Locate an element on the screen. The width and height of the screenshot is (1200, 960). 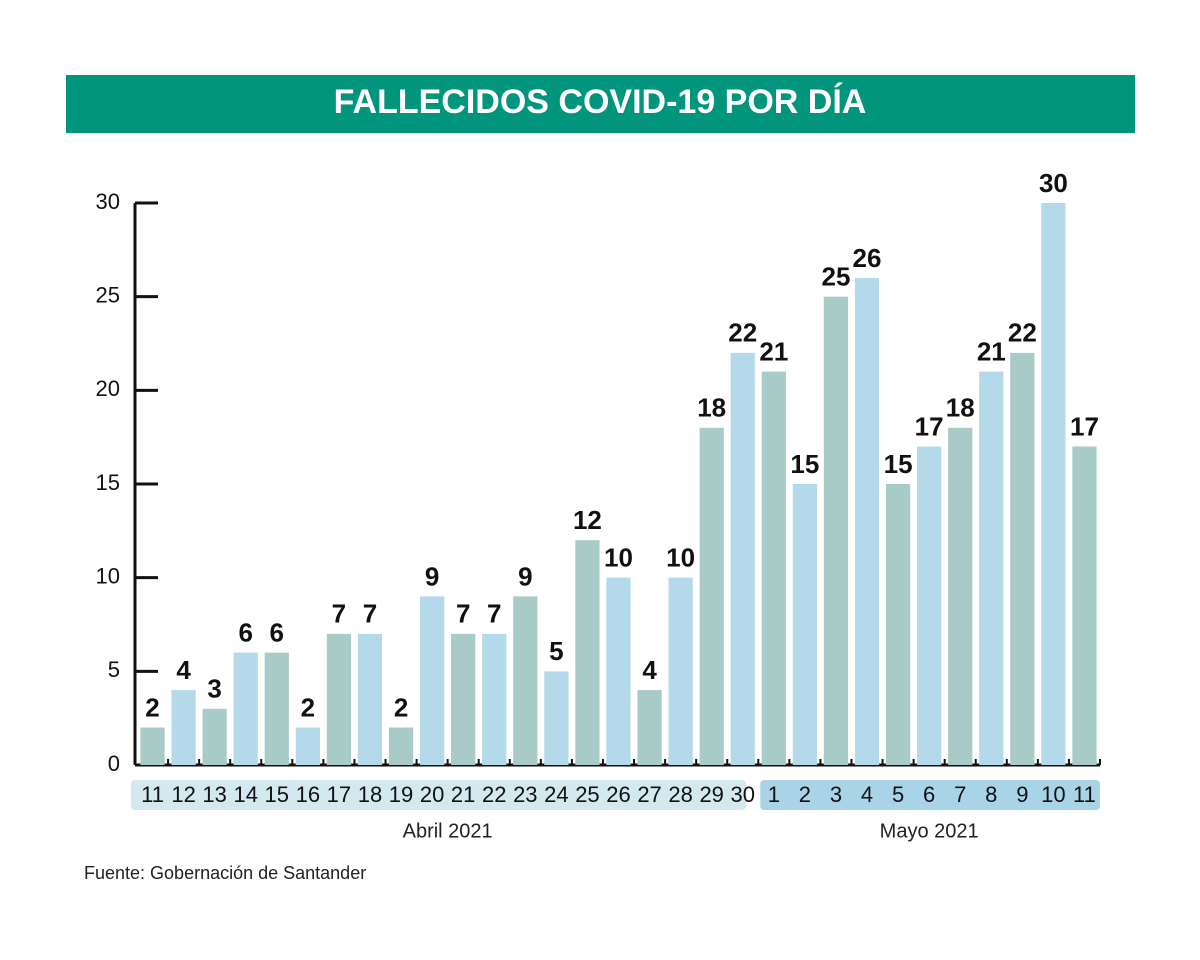
x-tick-label: 18 is located at coordinates (370, 794).